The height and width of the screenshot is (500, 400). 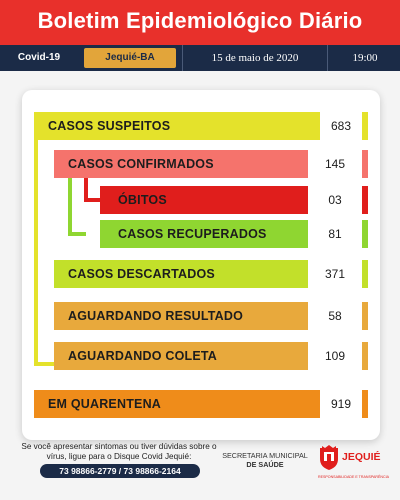 What do you see at coordinates (255, 58) in the screenshot?
I see `report-date: 15 de maio de 2020` at bounding box center [255, 58].